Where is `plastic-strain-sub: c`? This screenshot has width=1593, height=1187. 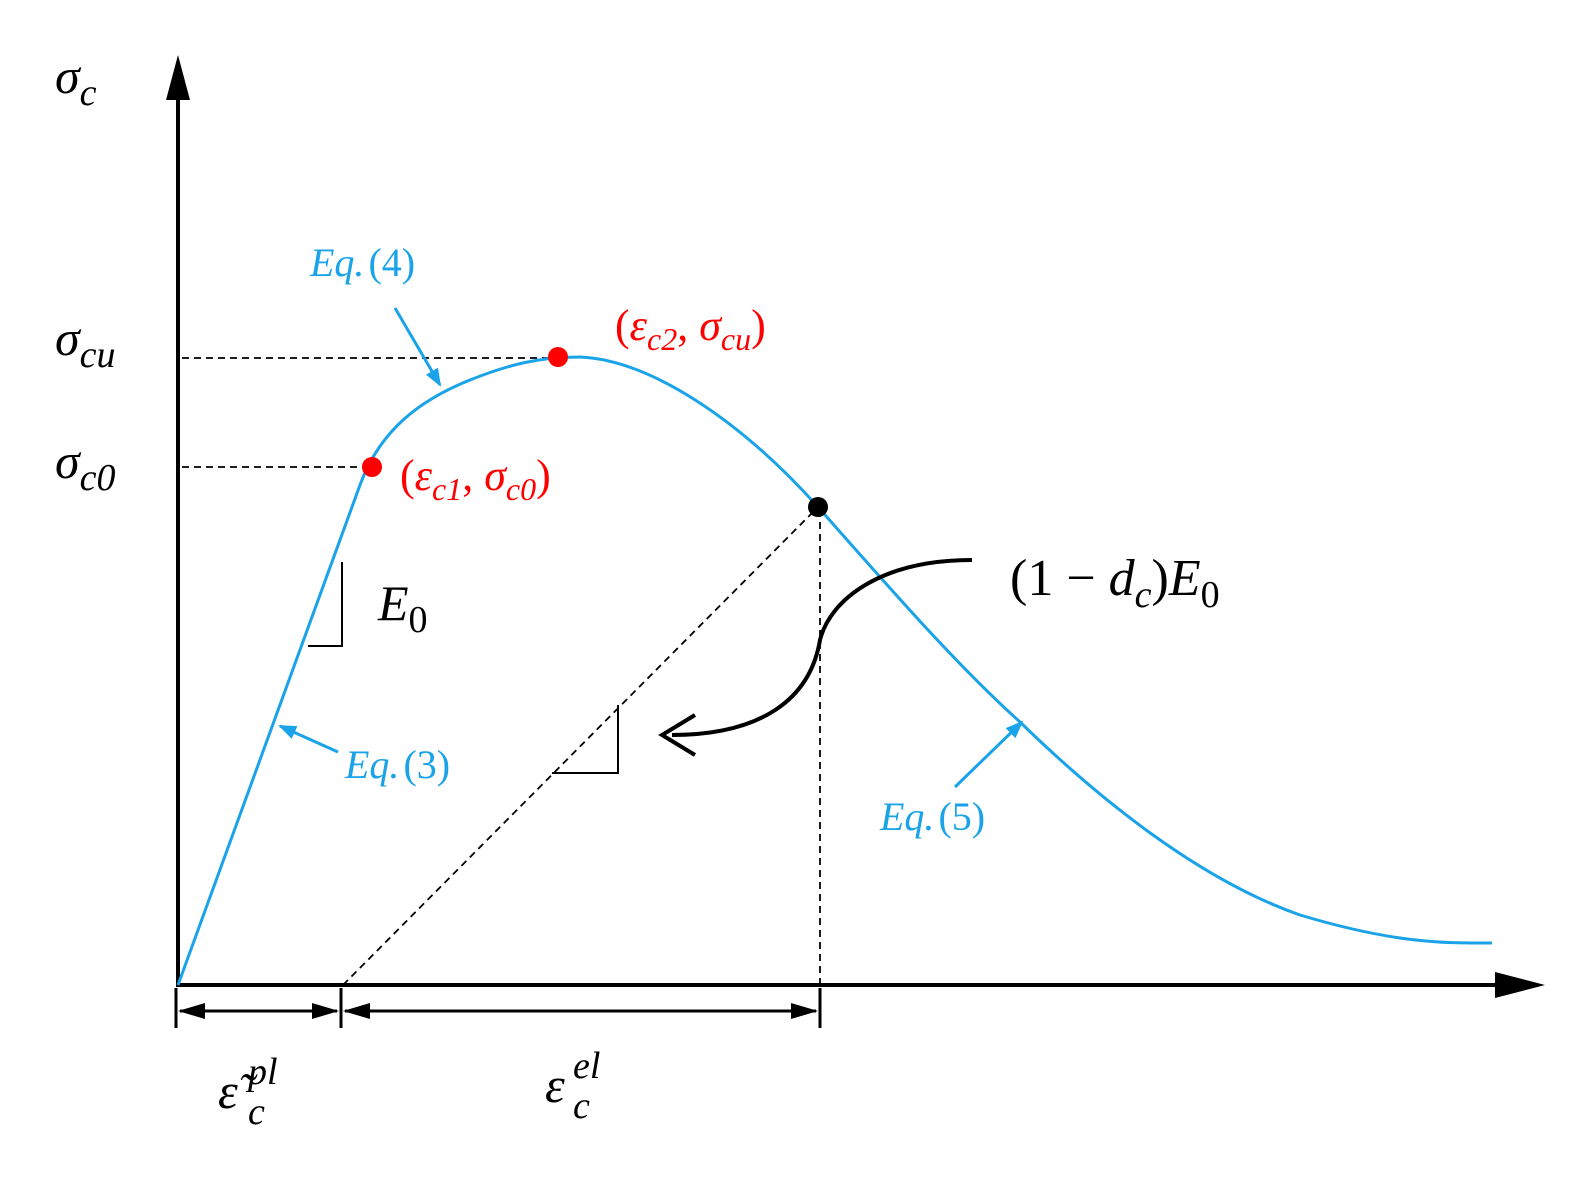
plastic-strain-sub: c is located at coordinates (256, 1112).